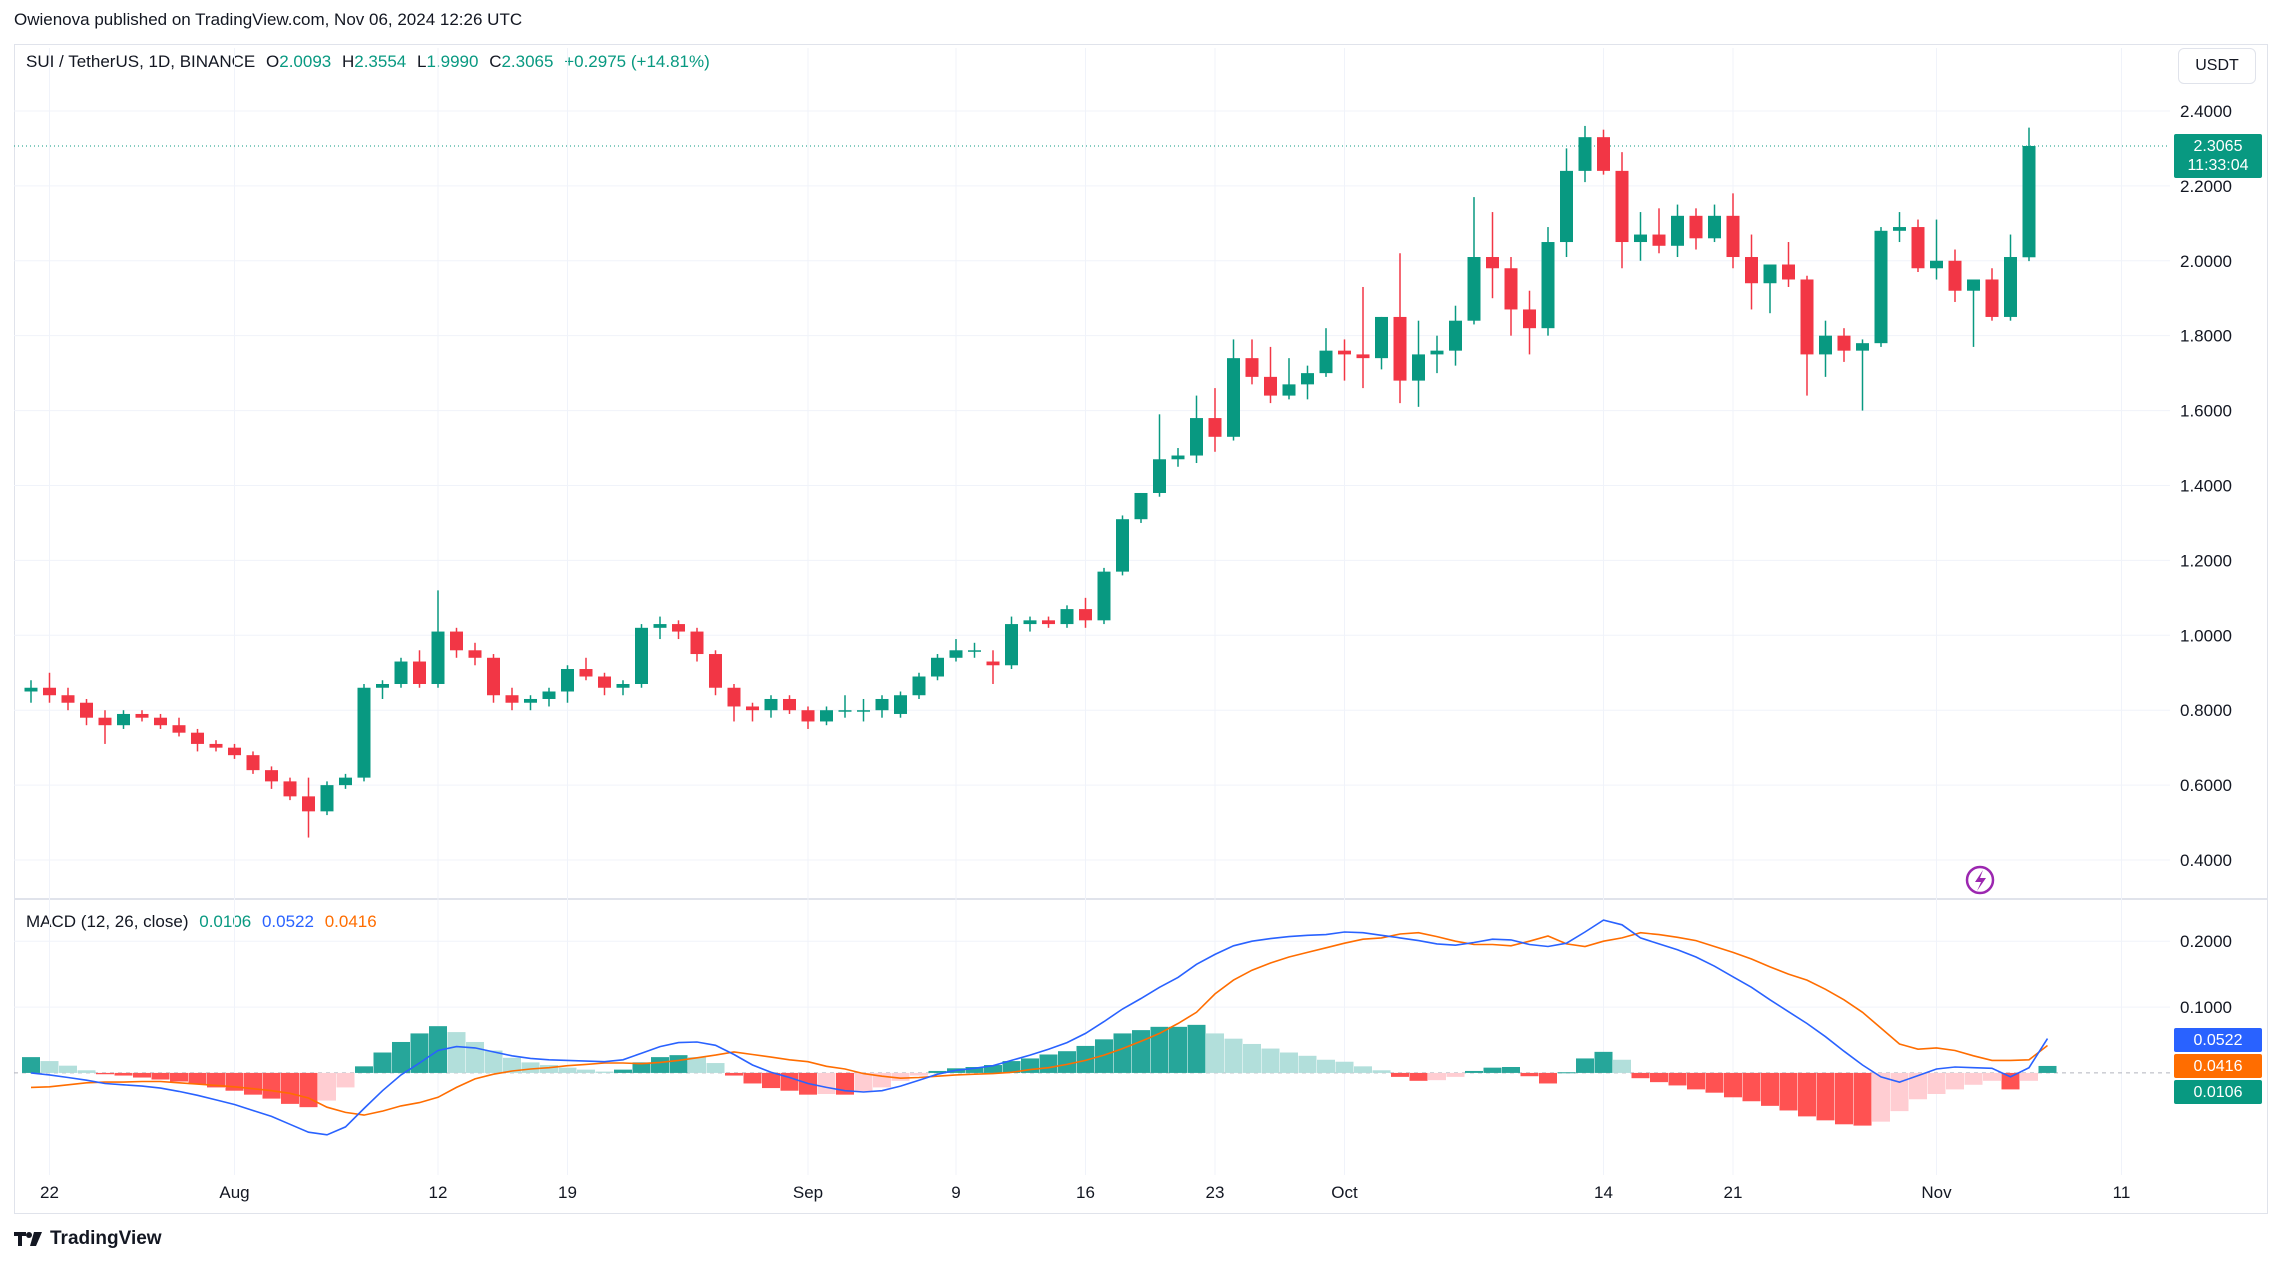 Image resolution: width=2283 pixels, height=1265 pixels. What do you see at coordinates (2217, 66) in the screenshot?
I see `currency-button: USDT` at bounding box center [2217, 66].